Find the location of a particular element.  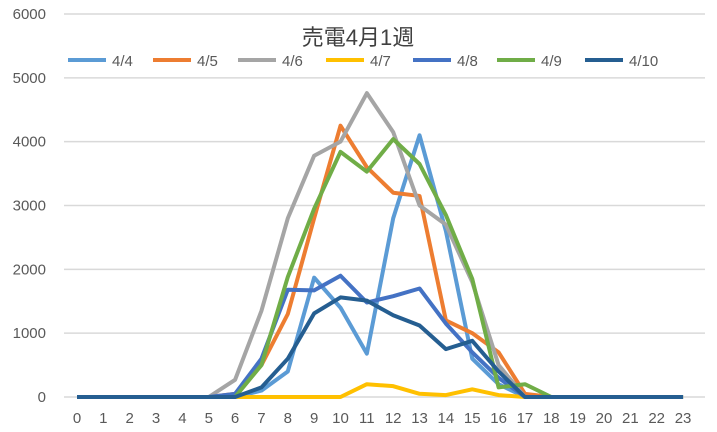

legend-label: 4/5 is located at coordinates (207, 61).